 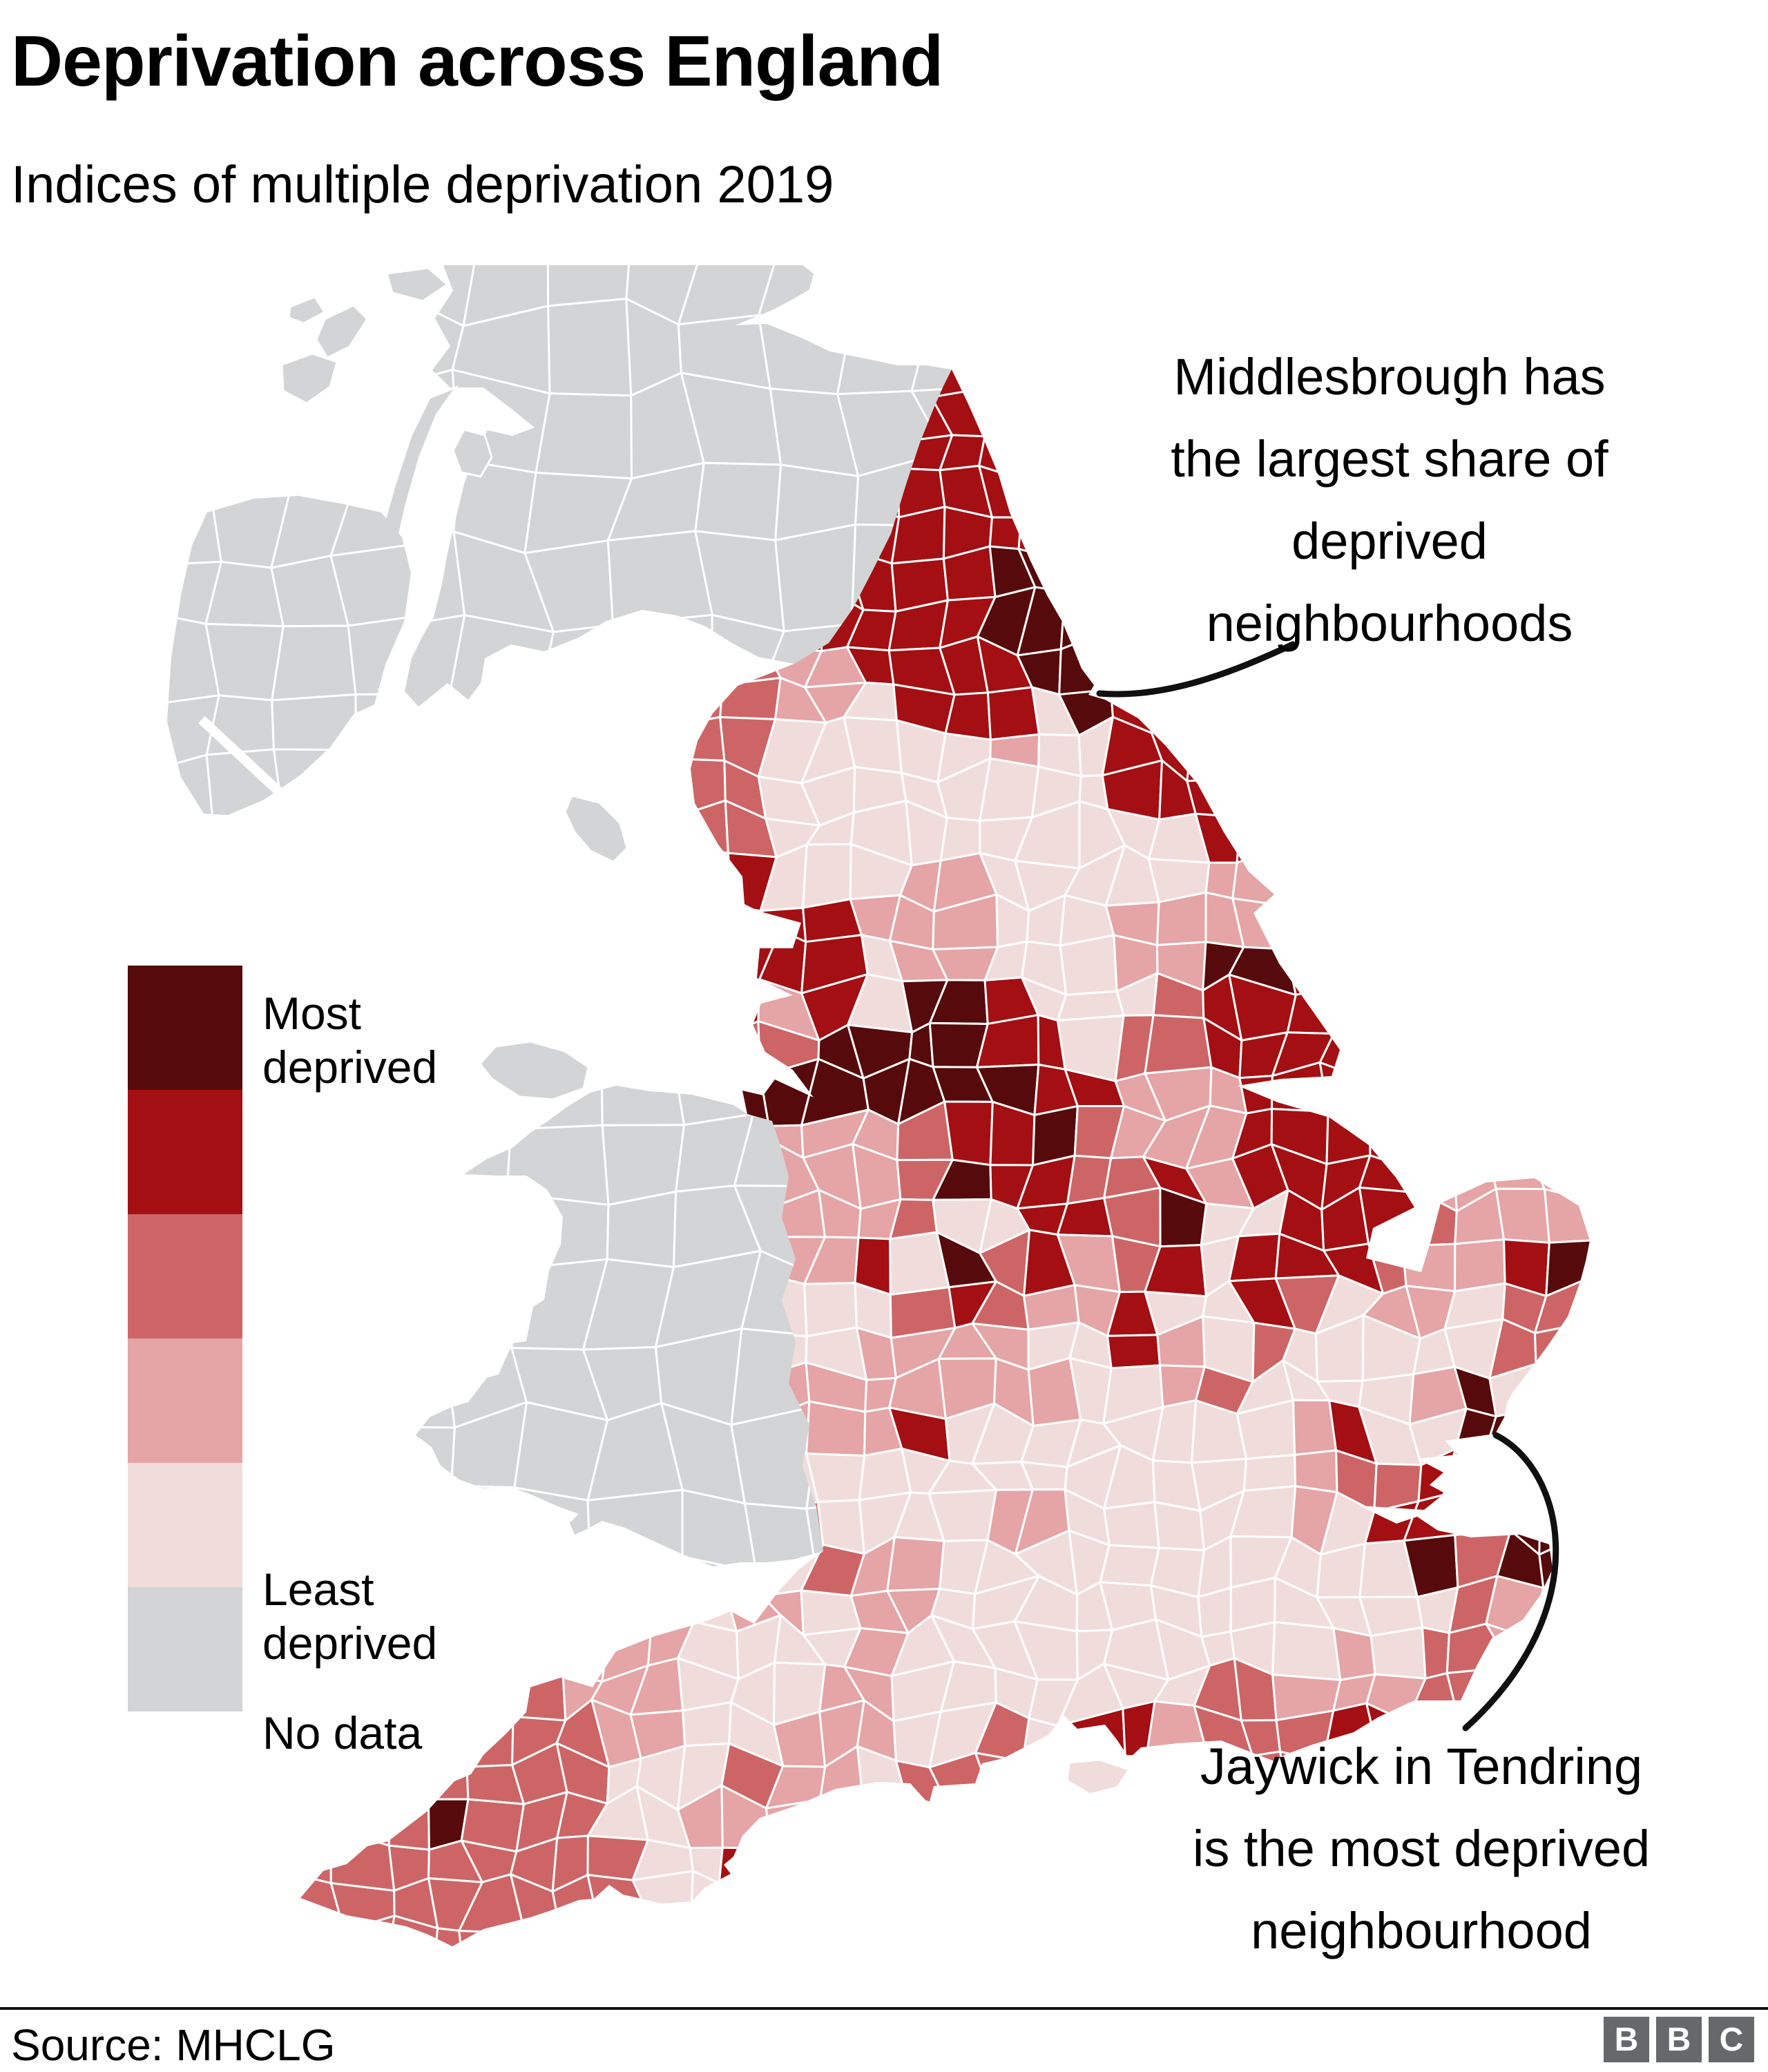 I want to click on landmass-small-isle, so click(x=307, y=310).